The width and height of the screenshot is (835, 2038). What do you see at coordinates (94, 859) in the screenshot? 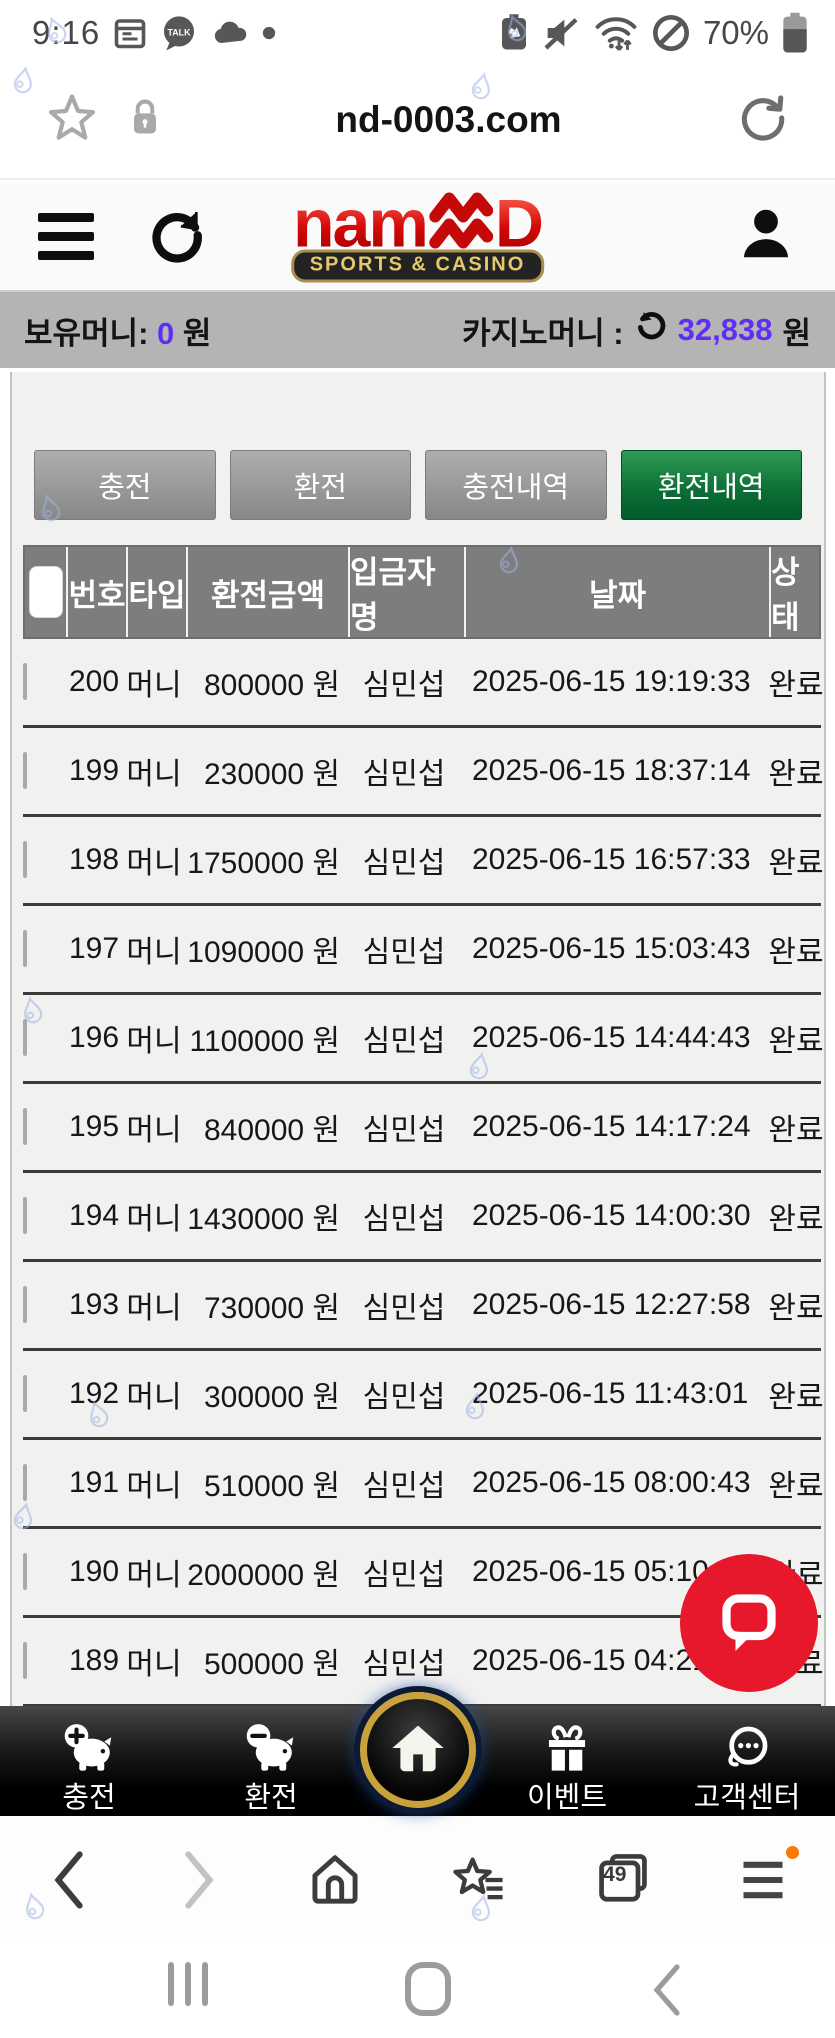
I see `cell-no: 198` at bounding box center [94, 859].